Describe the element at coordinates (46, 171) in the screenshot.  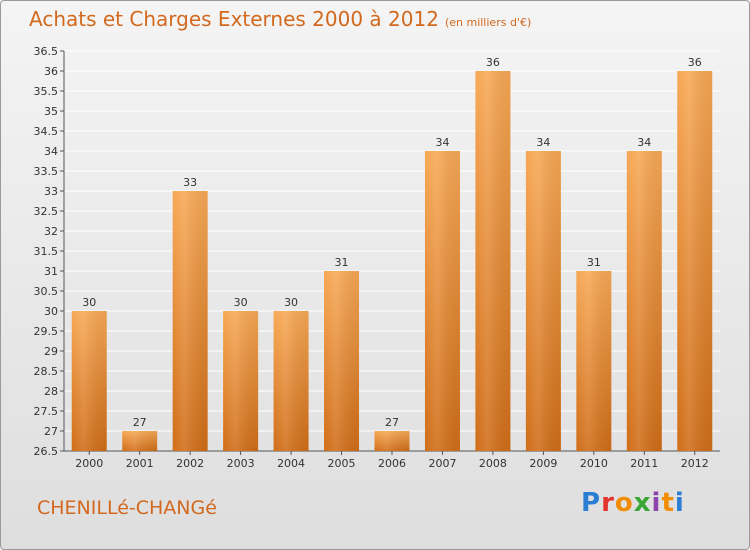
I see `y-tick-label: 33.5` at that location.